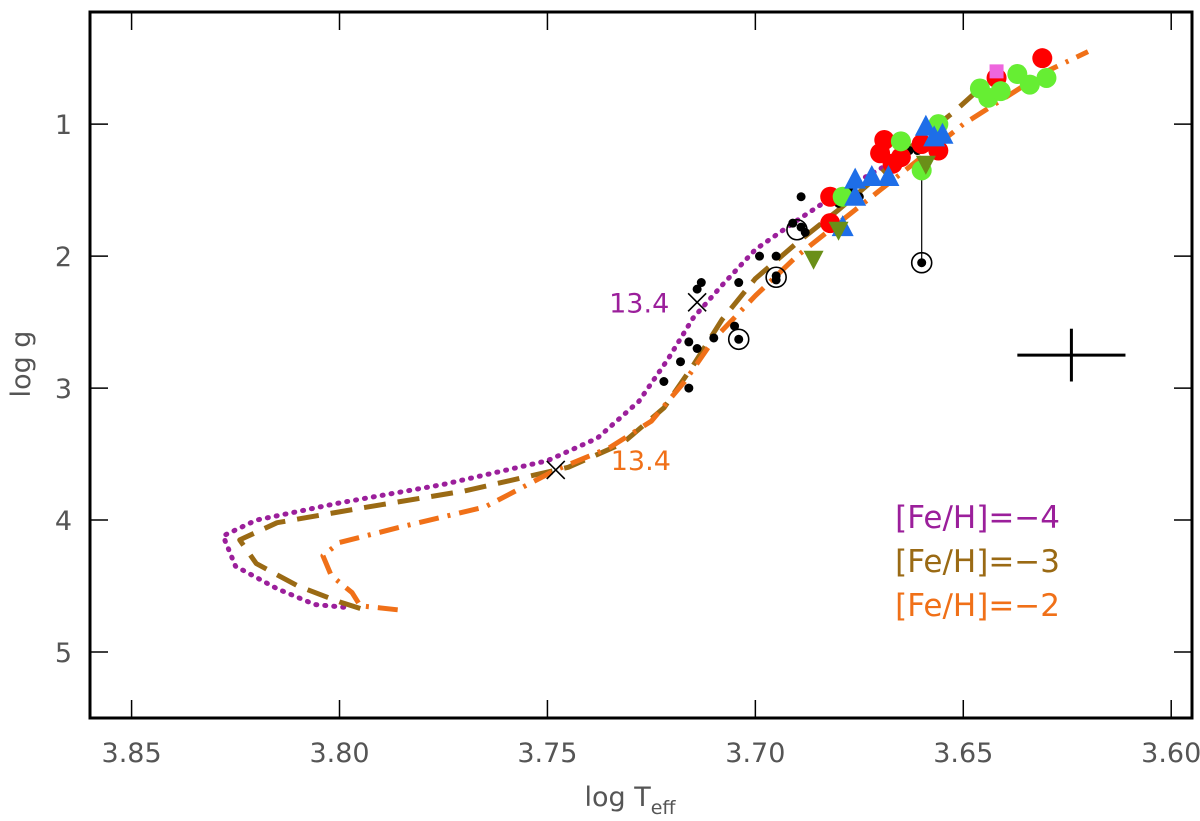  Describe the element at coordinates (63, 389) in the screenshot. I see `y-tick-label-3: 3` at that location.